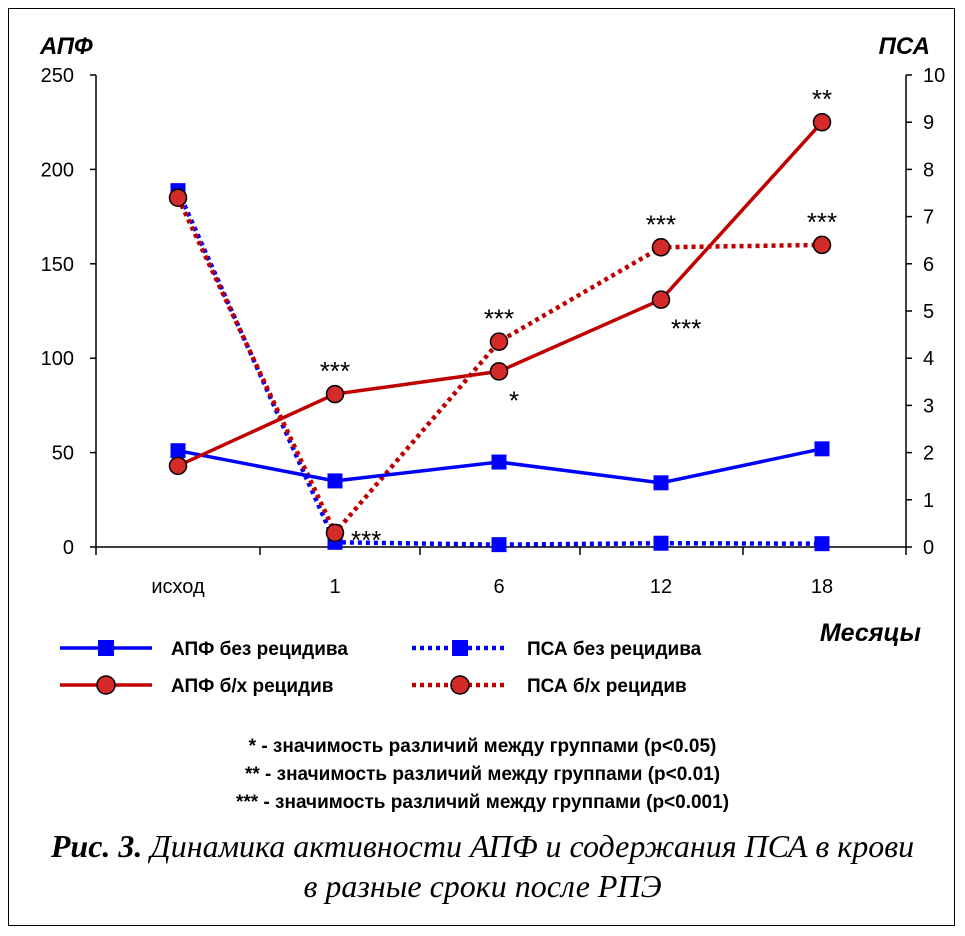  I want to click on left-tick-label: 50, so click(63, 454).